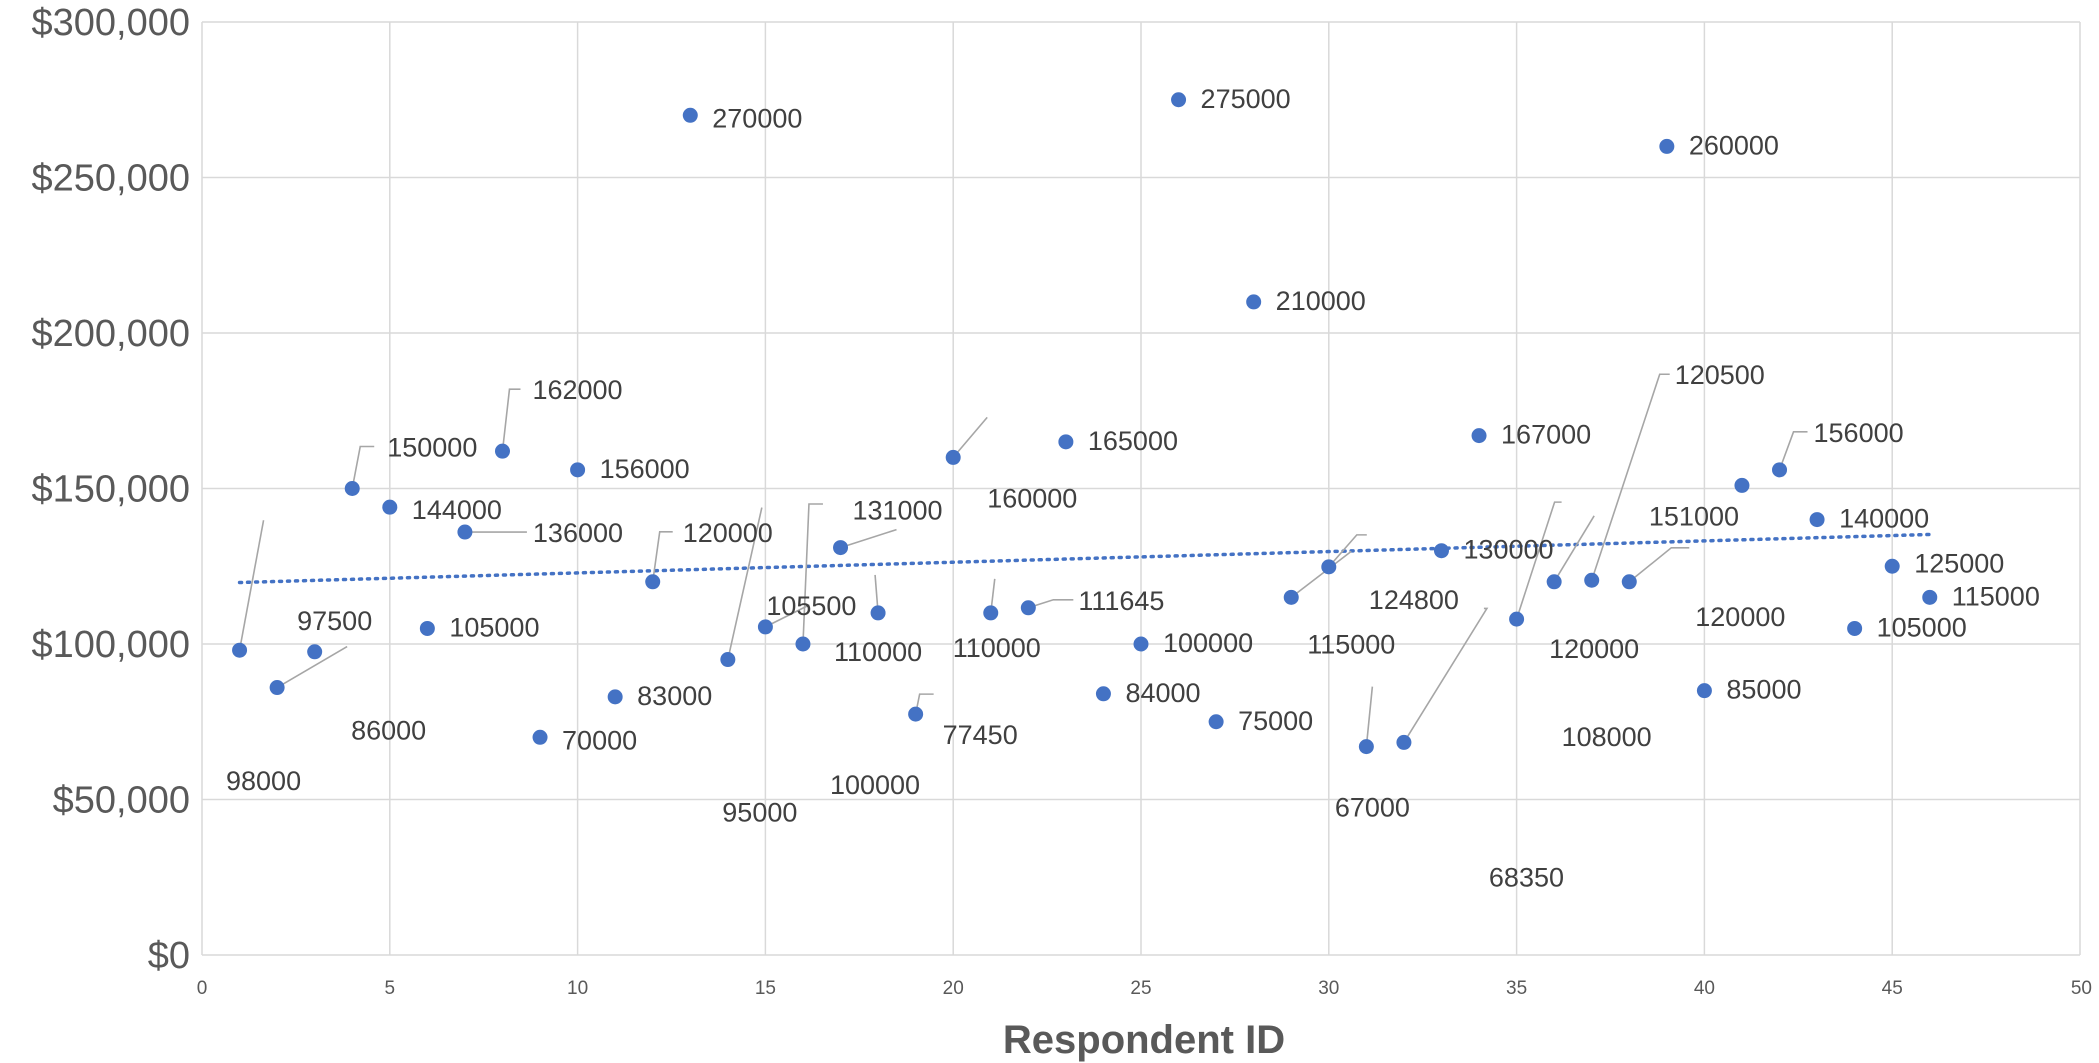 The width and height of the screenshot is (2099, 1063). I want to click on data-label: 130000, so click(1508, 550).